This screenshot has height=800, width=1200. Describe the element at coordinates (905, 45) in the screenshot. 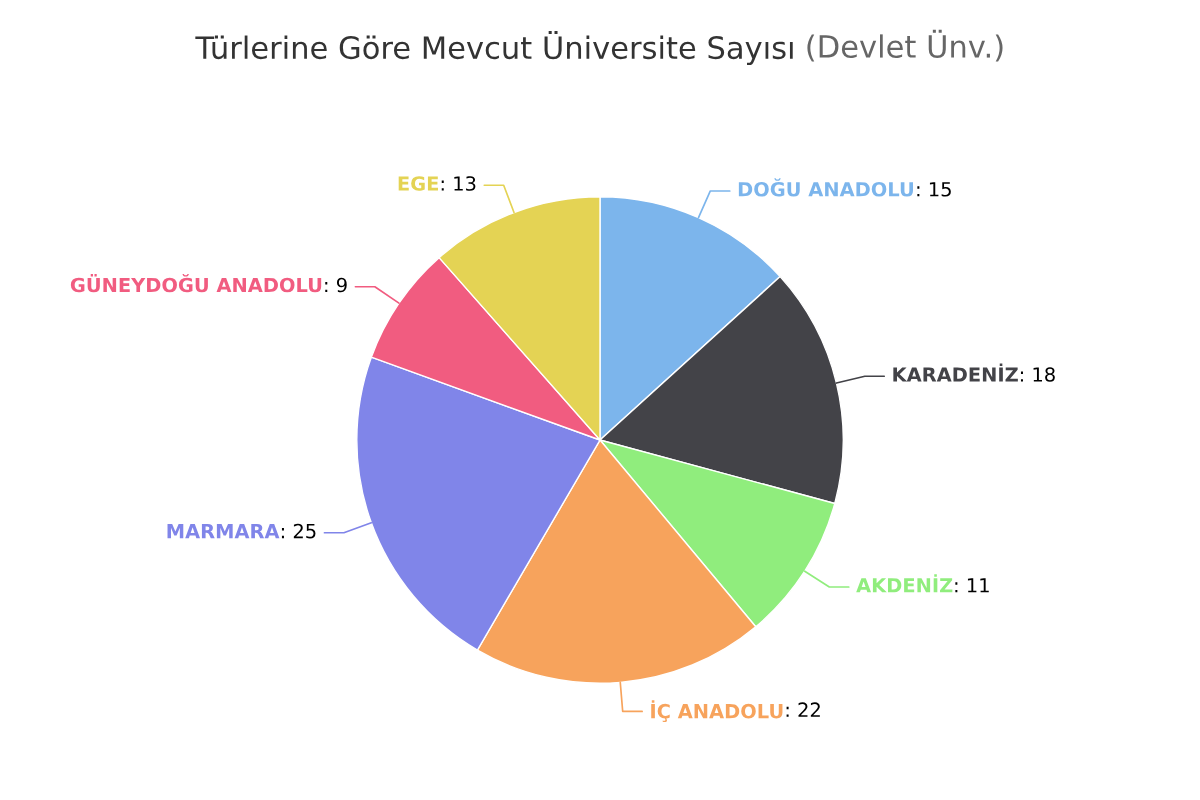

I see `chart-subtitle: (Devlet Ünv.)` at that location.